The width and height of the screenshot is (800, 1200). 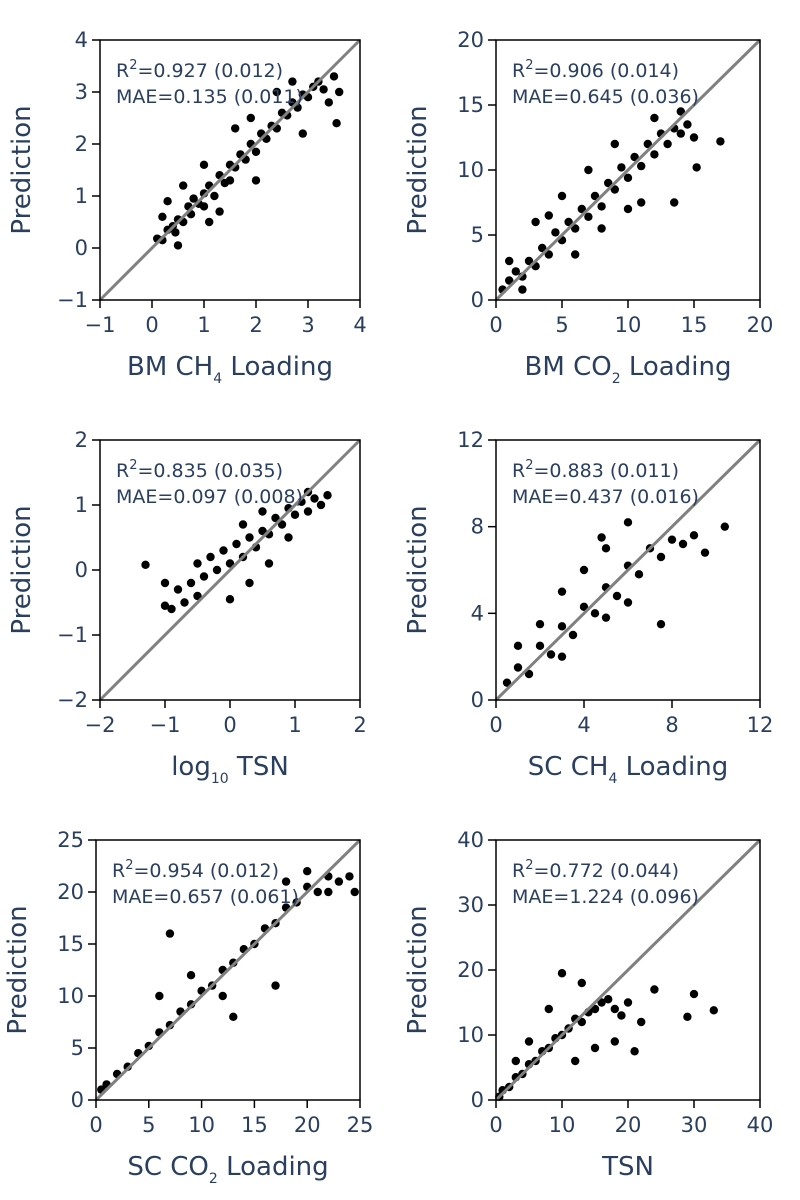 What do you see at coordinates (230, 369) in the screenshot?
I see `x-axis-title: BM CH4 Loading` at bounding box center [230, 369].